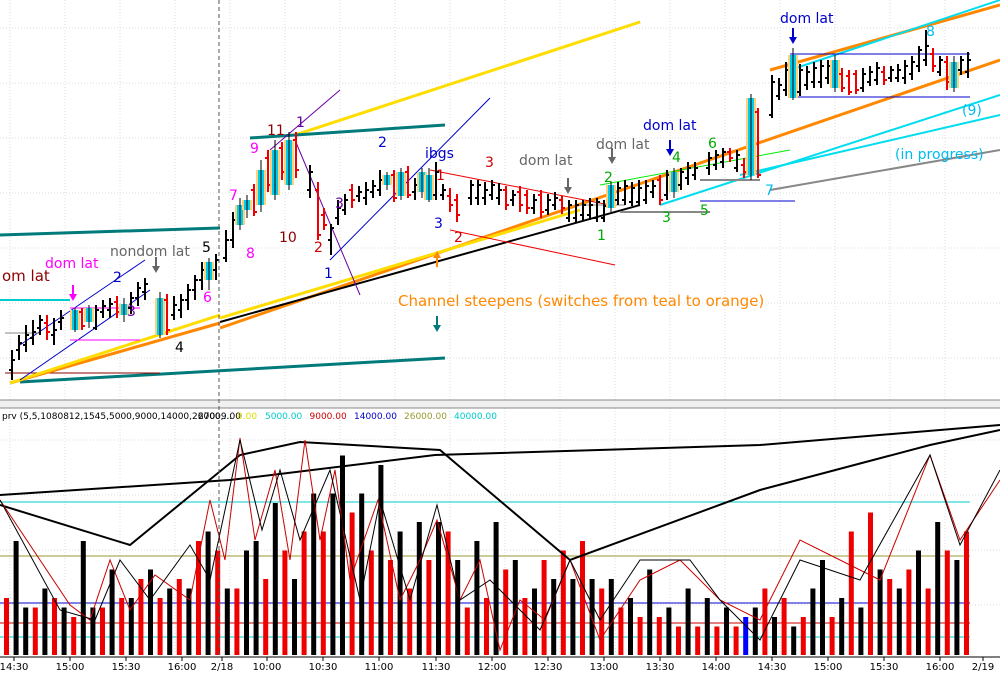 The height and width of the screenshot is (673, 1000). I want to click on x-tick-label: 14:30, so click(772, 667).